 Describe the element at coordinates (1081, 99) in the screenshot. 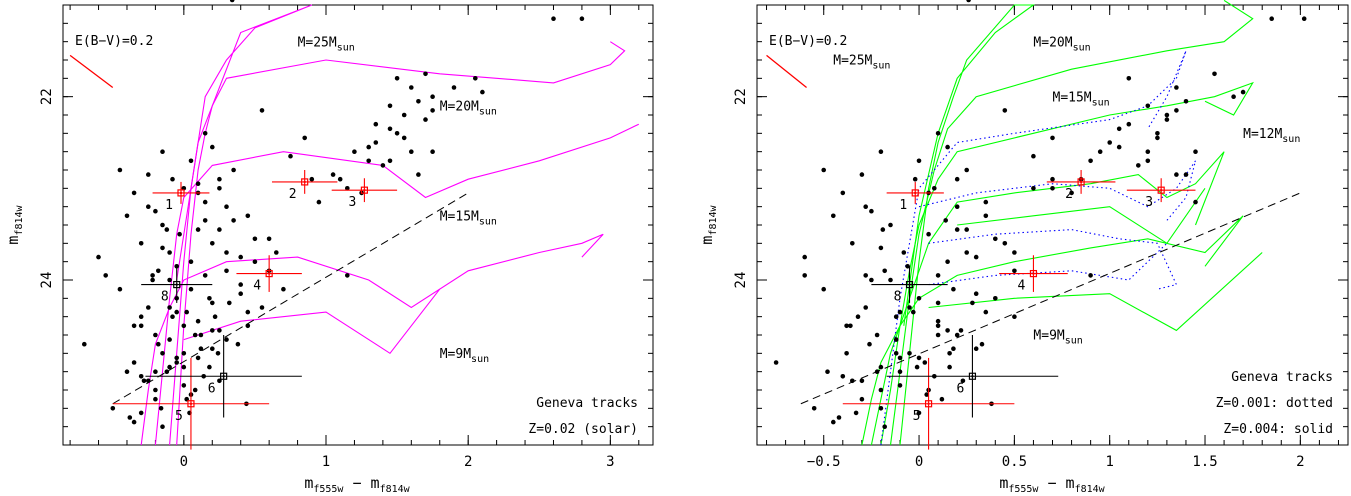

I see `mass-label: M=15Msun` at that location.